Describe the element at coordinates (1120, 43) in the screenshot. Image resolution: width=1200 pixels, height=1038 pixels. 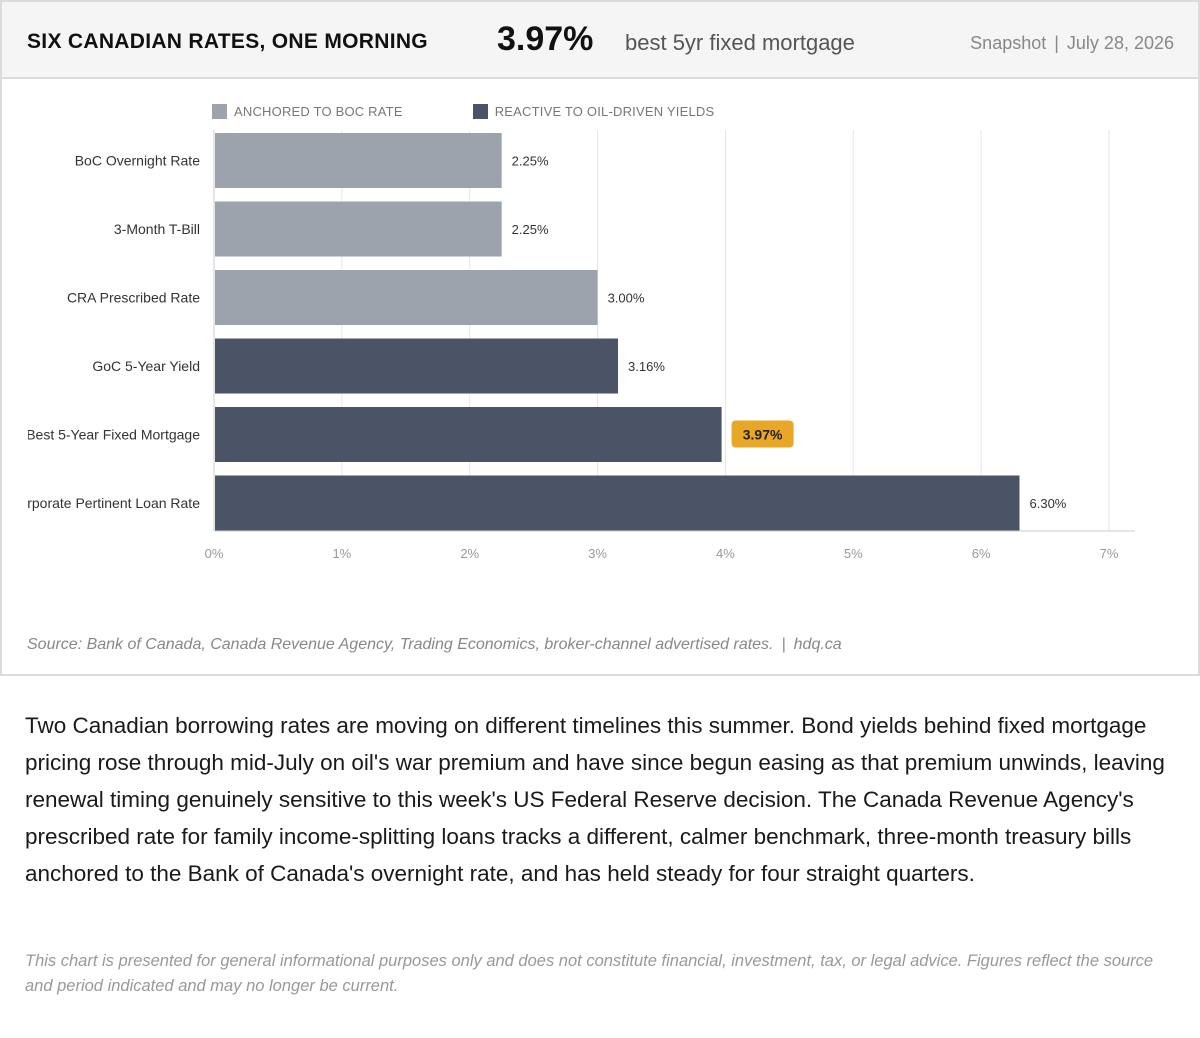
I see `snapshot-date: July 28, 2026` at that location.